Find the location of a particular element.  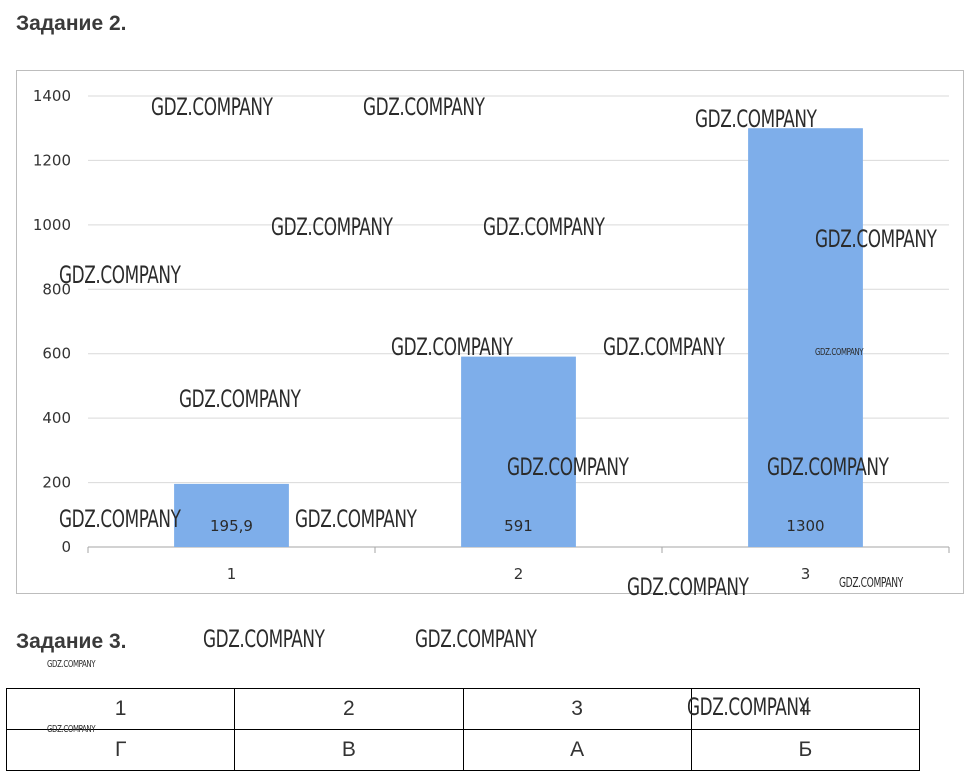

table-cell-answer: Б is located at coordinates (805, 750).